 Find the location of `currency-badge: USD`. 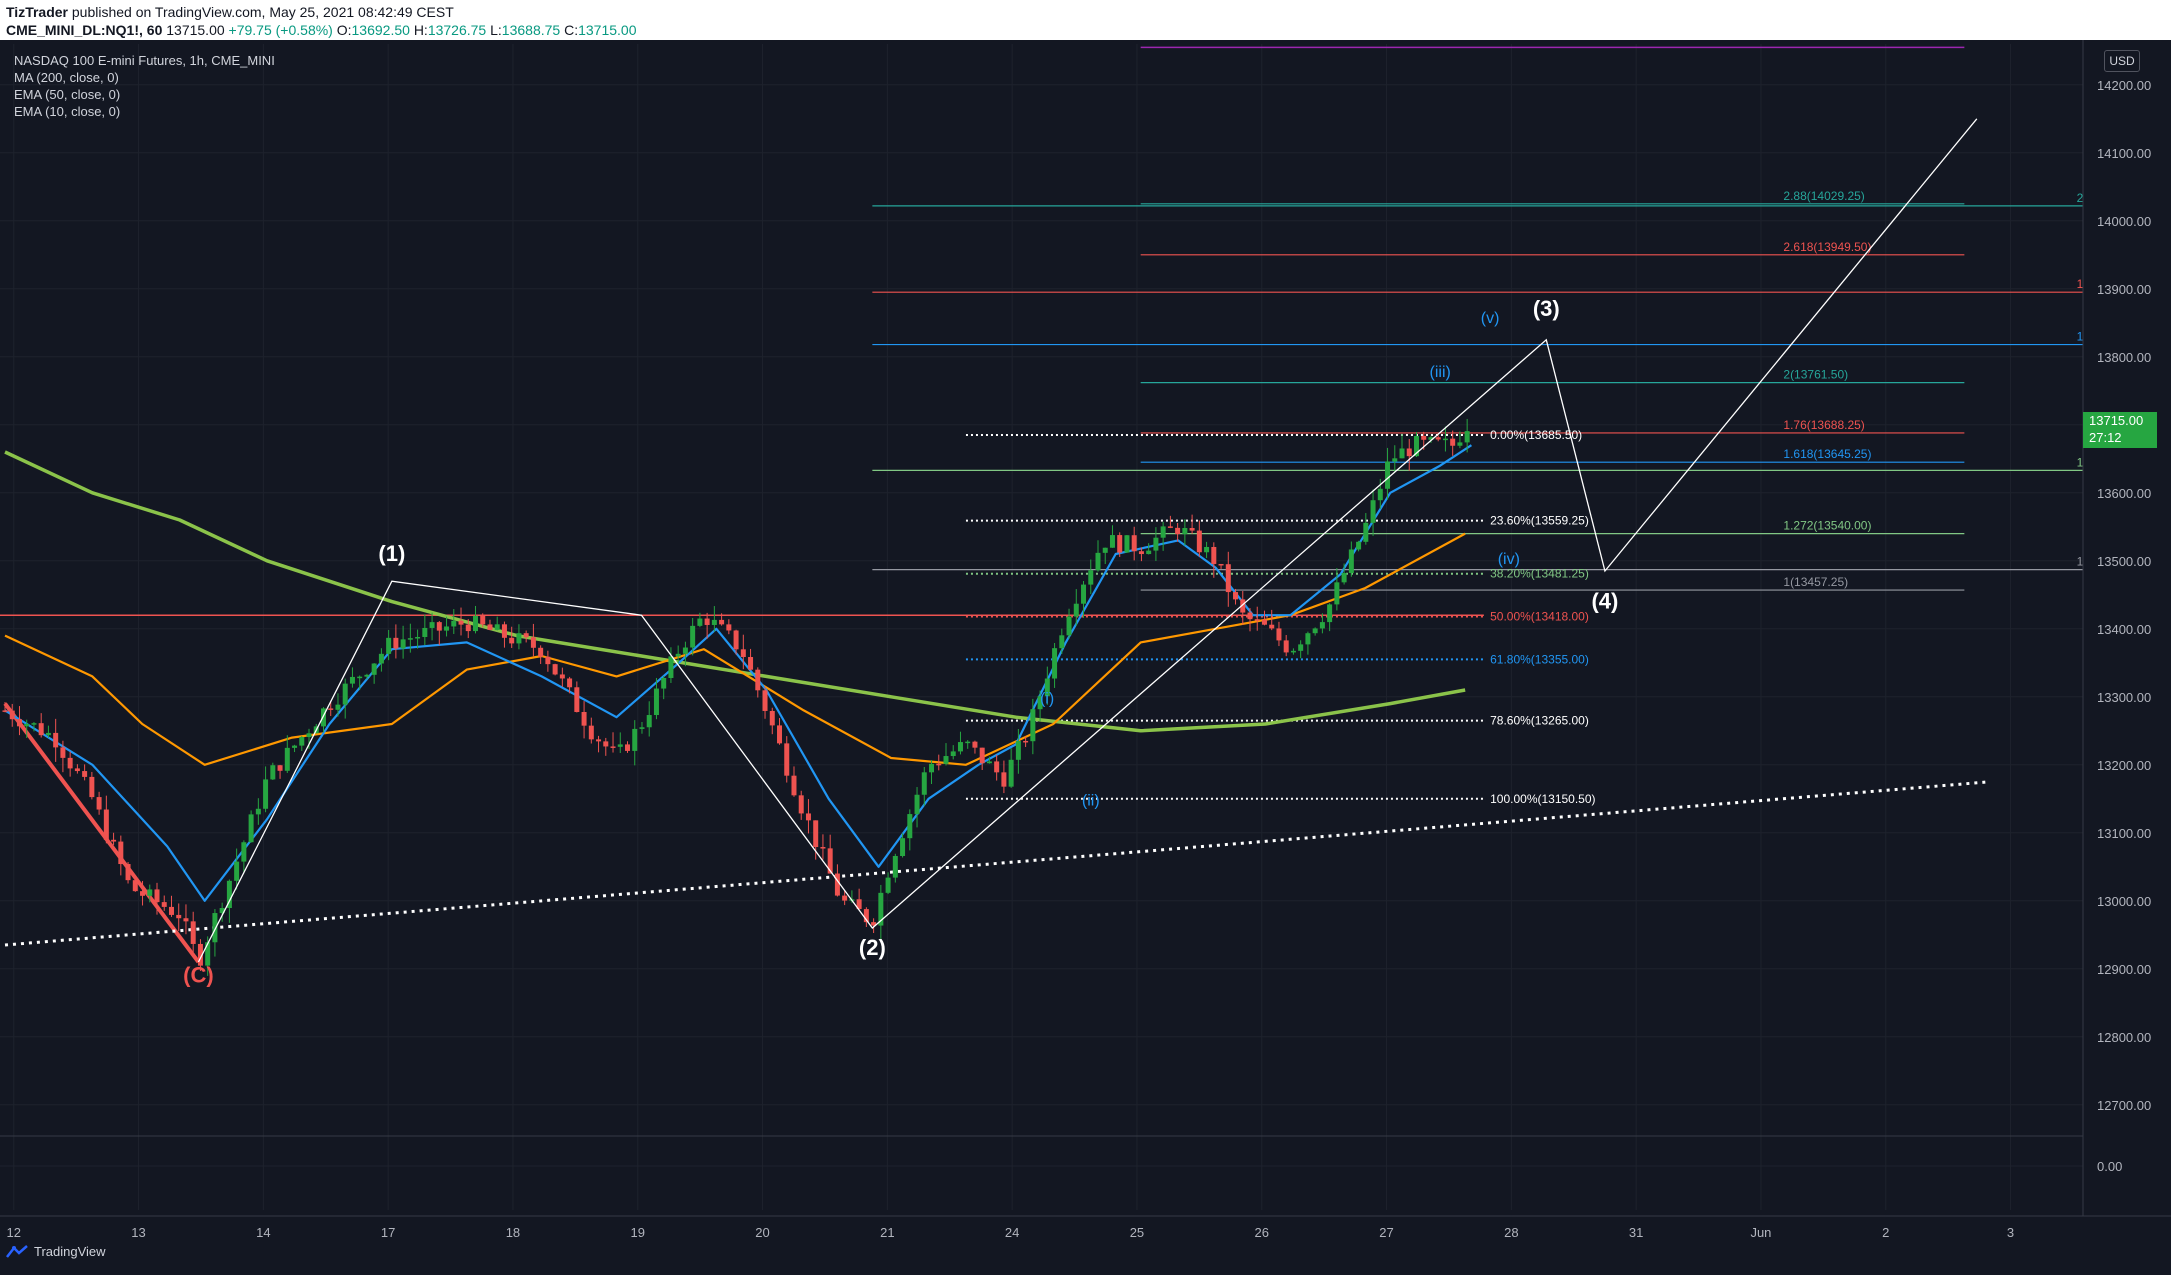

currency-badge: USD is located at coordinates (2122, 61).